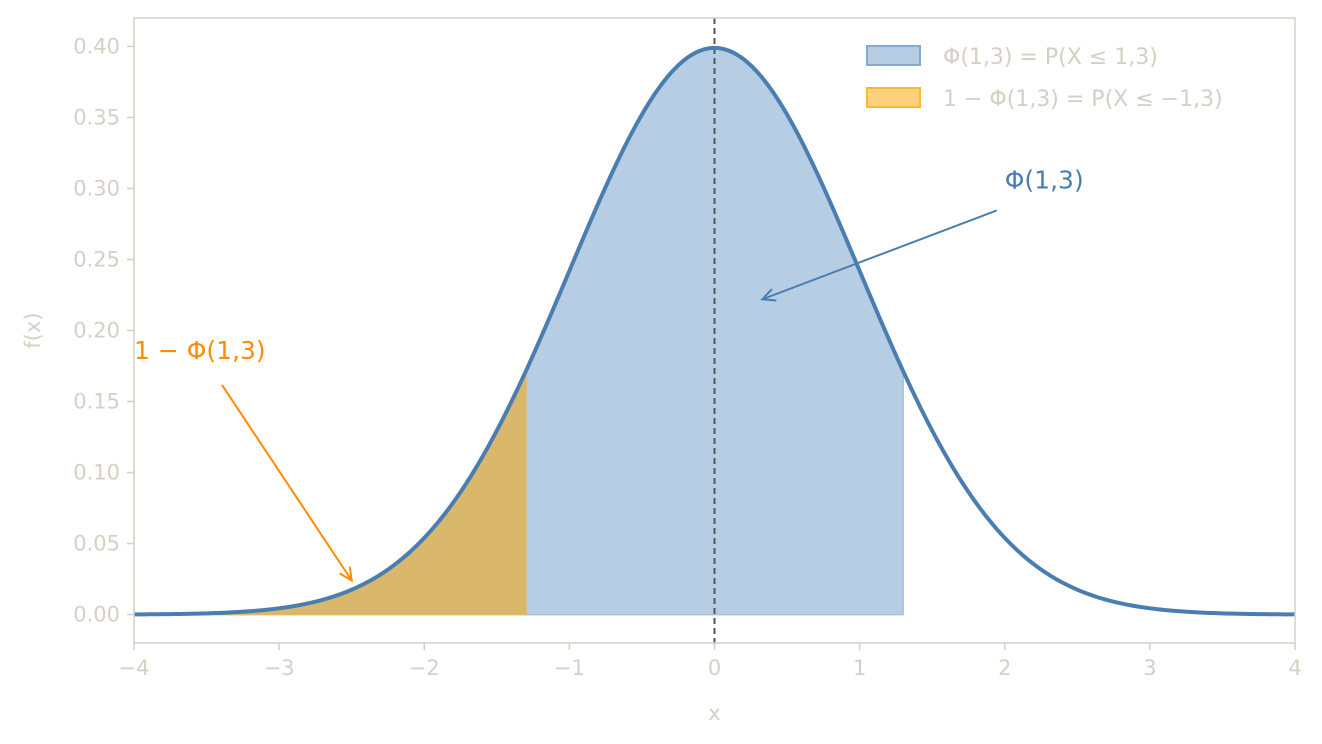 Image resolution: width=1322 pixels, height=744 pixels. I want to click on y-tick-label: 0.35, so click(96, 117).